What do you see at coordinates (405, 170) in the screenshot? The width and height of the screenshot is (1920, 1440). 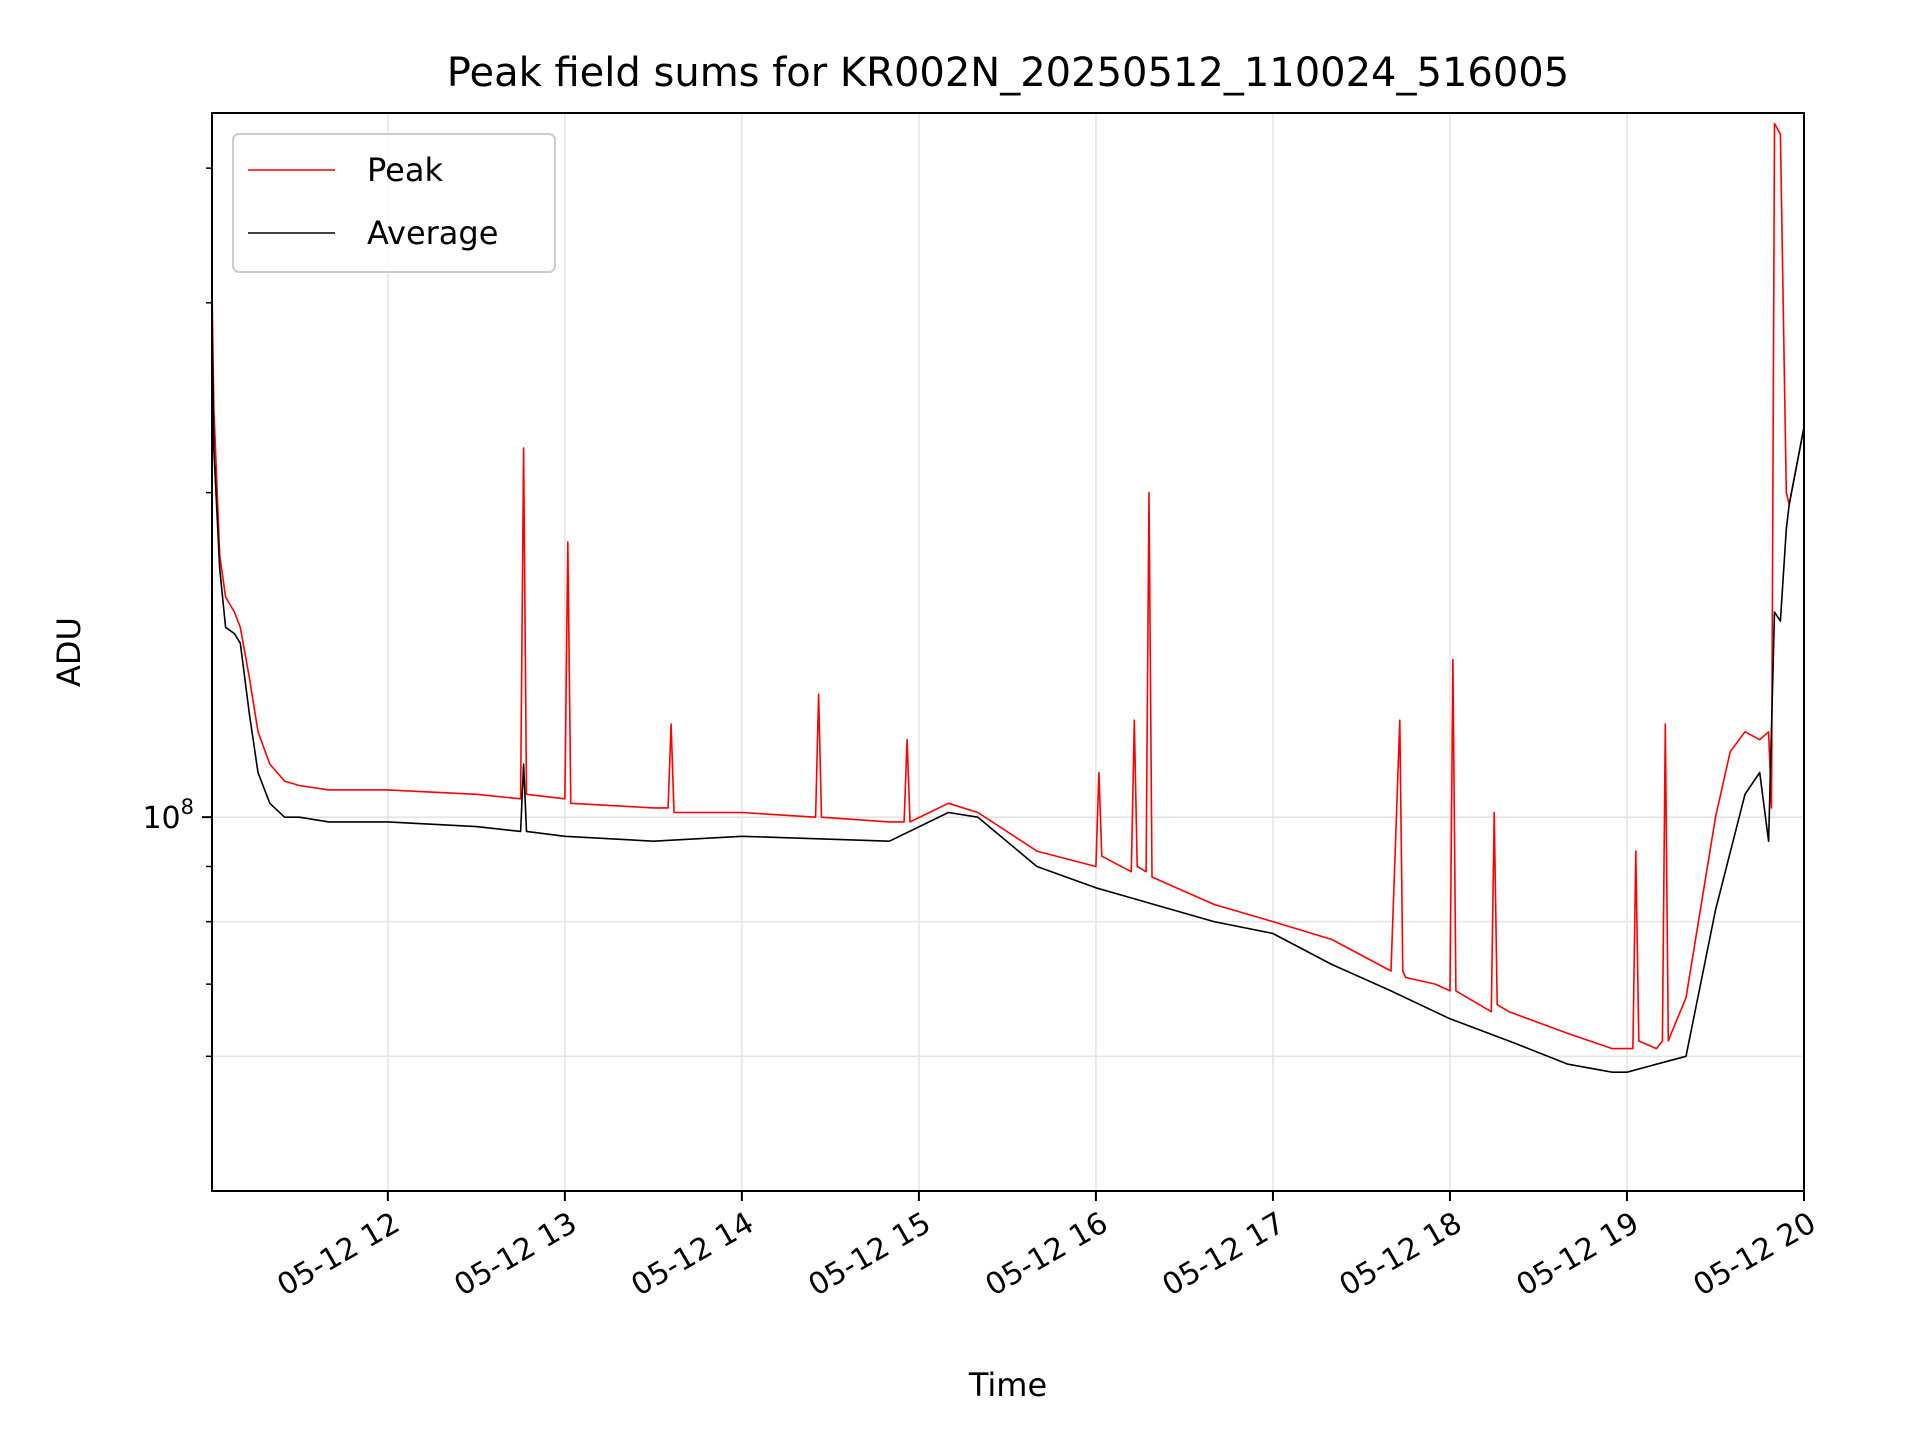 I see `legend-peak-label: Peak` at bounding box center [405, 170].